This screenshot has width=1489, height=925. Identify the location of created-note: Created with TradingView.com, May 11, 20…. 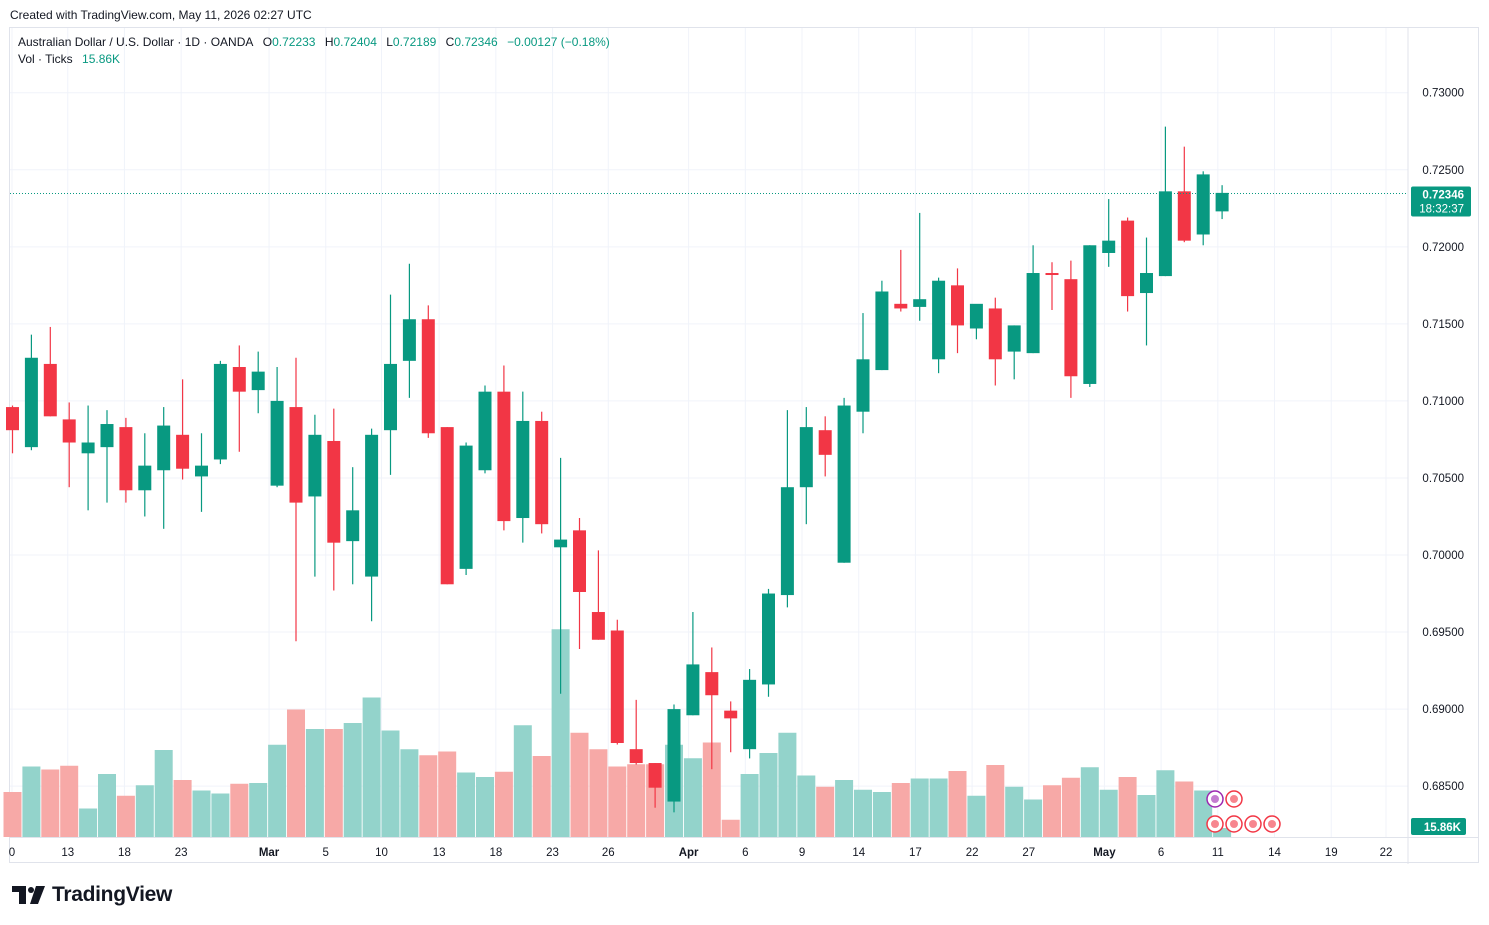
(161, 15).